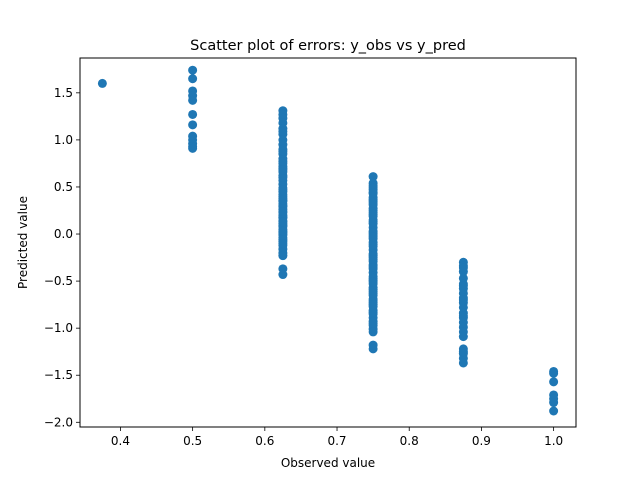 This screenshot has width=640, height=480. I want to click on x-tick-label: 0.9, so click(481, 441).